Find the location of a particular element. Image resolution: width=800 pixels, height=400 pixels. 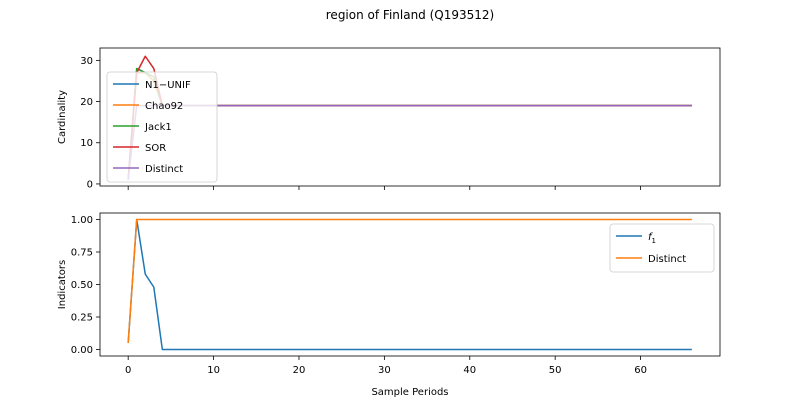

y-tick-label: 0.50 is located at coordinates (82, 285).